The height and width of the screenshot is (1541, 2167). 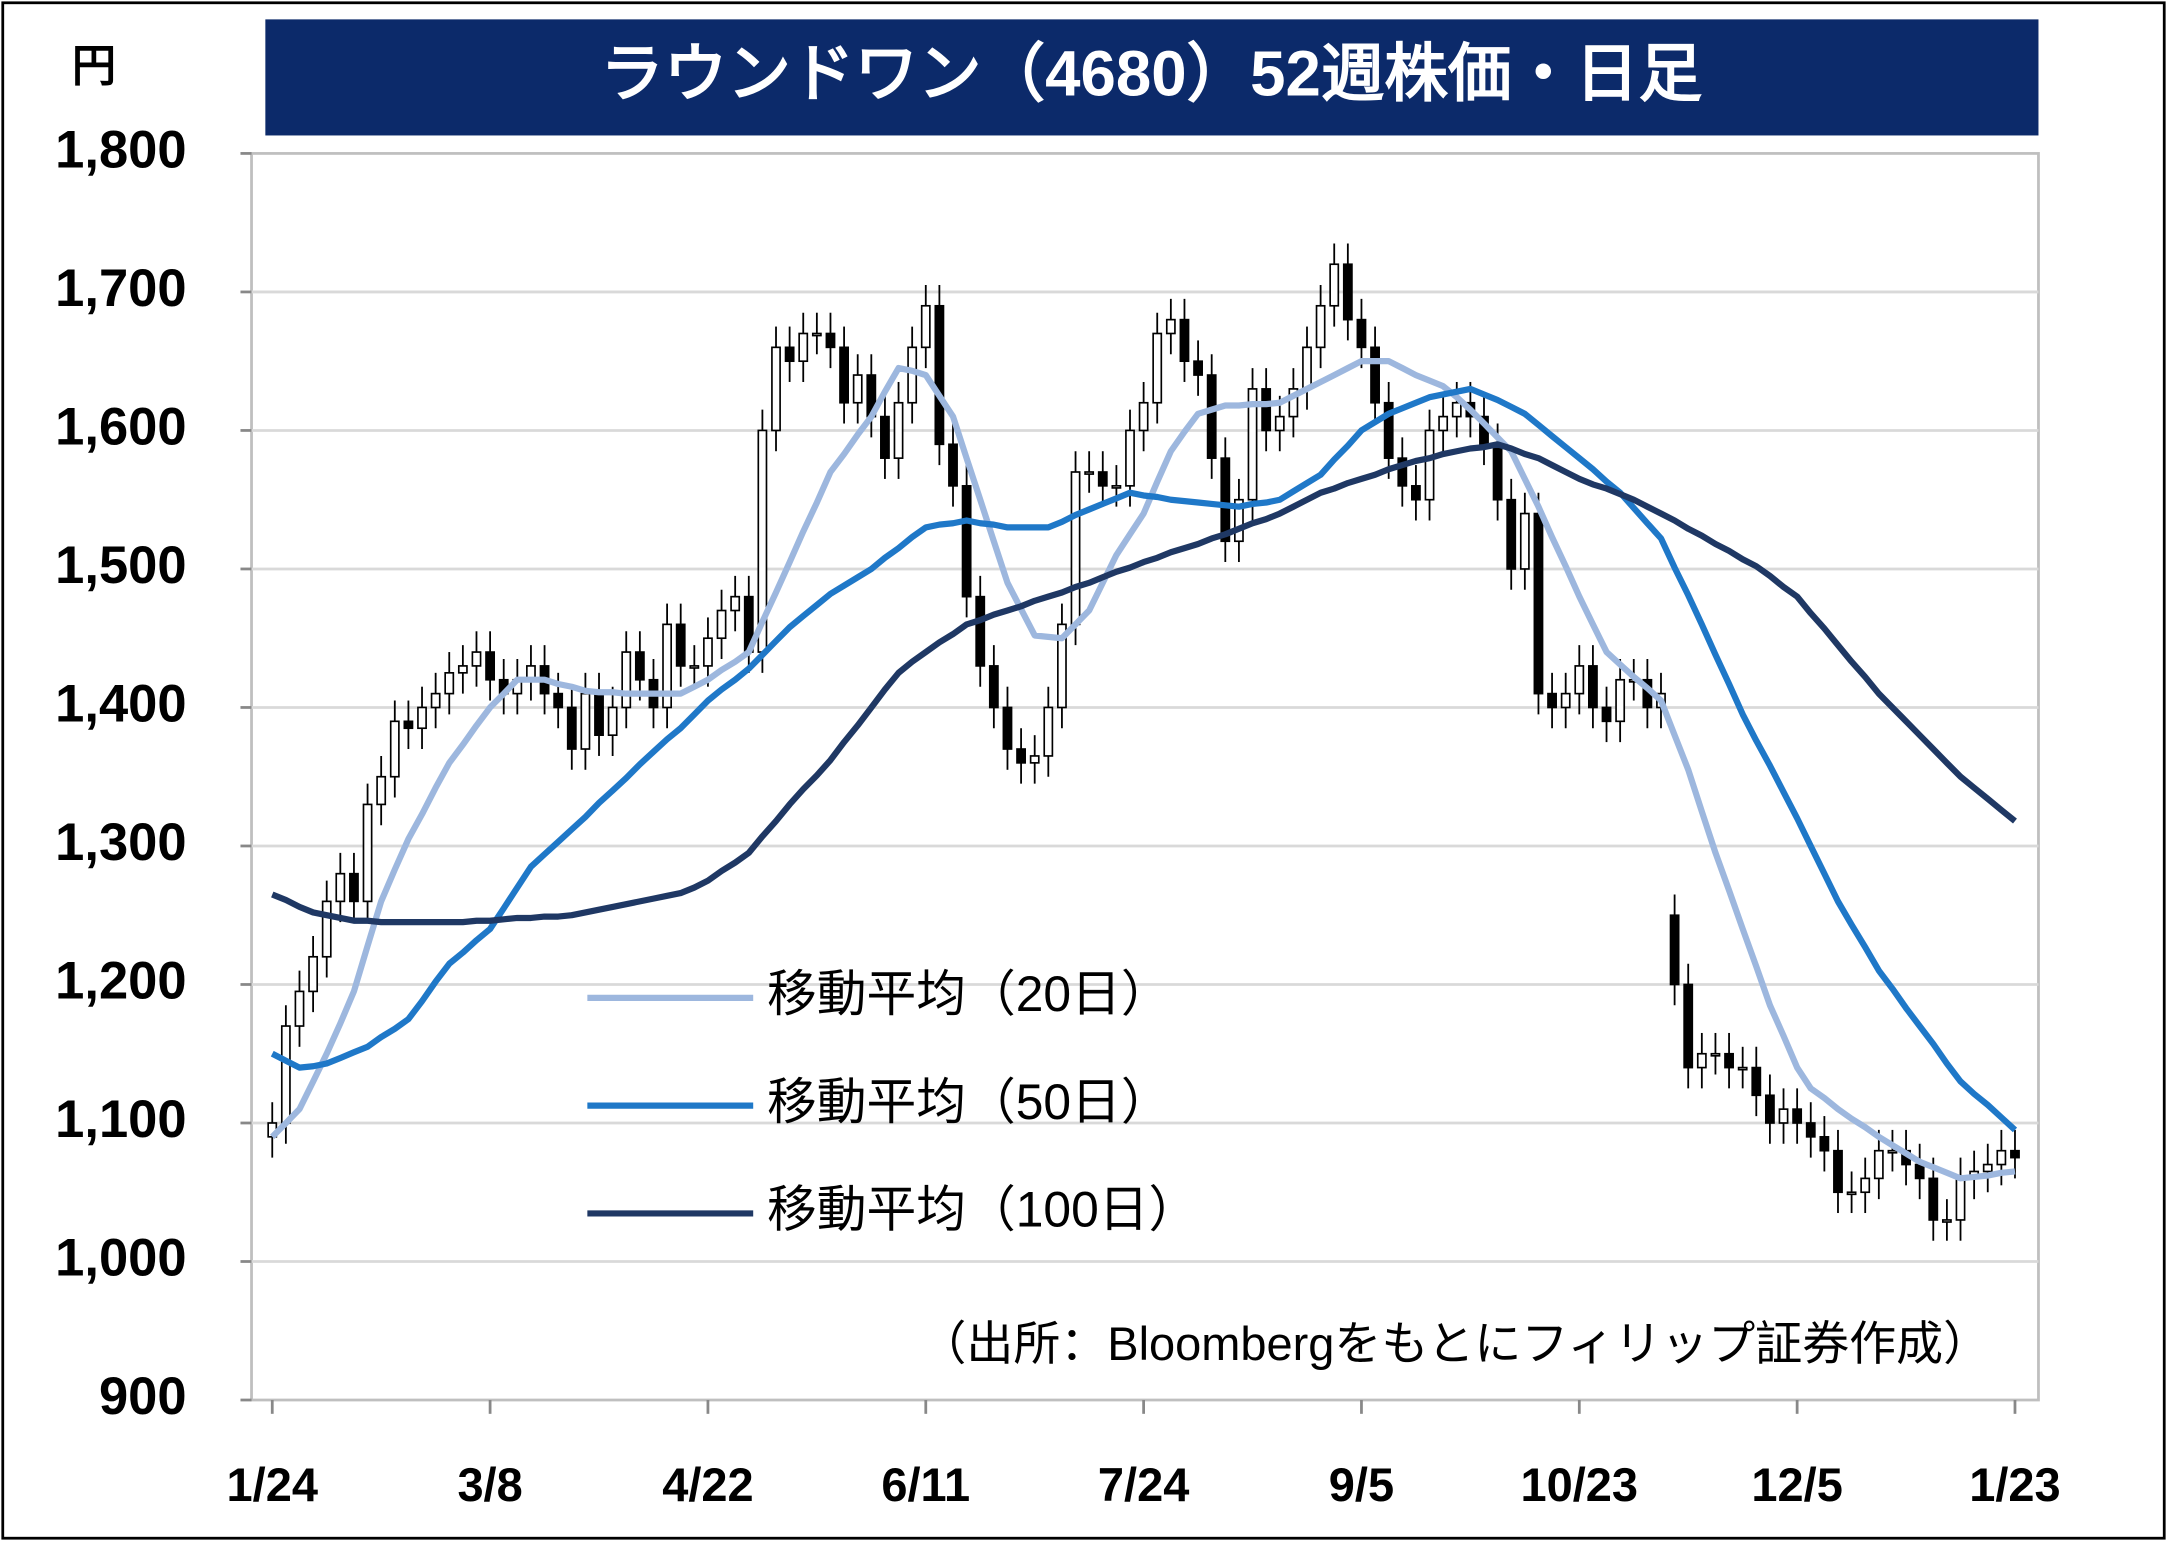 What do you see at coordinates (1454, 1343) in the screenshot?
I see `source-note: （出所：Bloombergをもとにフィリップ証券作成）` at bounding box center [1454, 1343].